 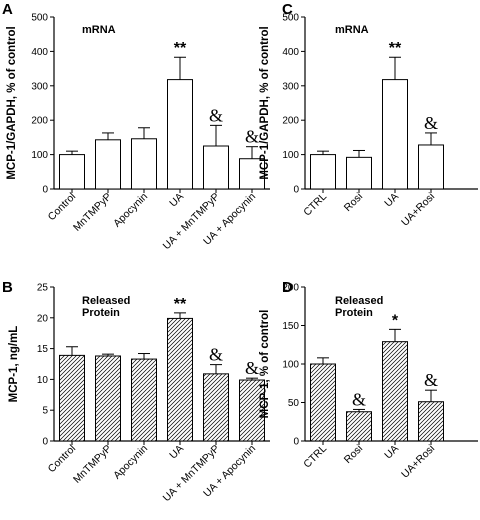 I want to click on y-axis-label: MCP-1, % of control, so click(x=265, y=364).